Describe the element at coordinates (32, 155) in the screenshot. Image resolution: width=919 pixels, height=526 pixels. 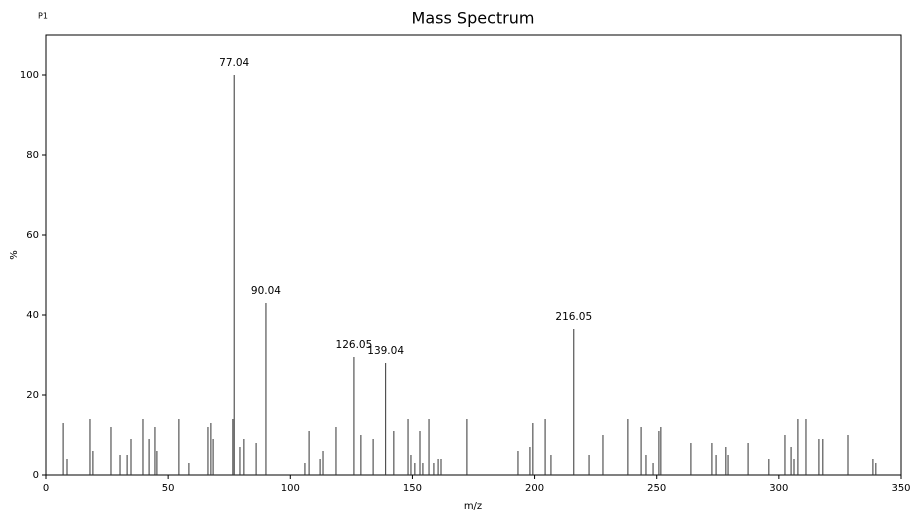
I see `y-tick-label: 80` at that location.